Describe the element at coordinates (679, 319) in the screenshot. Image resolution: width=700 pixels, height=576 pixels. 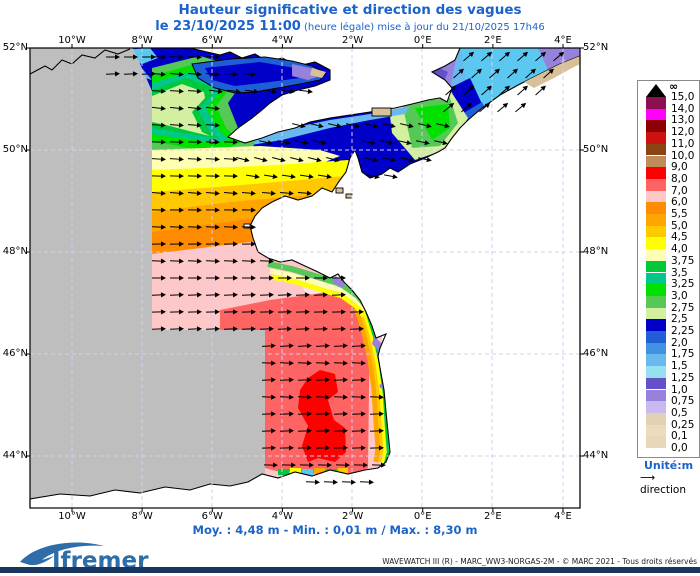
I see `legend-boundary-label: 2,5` at that location.